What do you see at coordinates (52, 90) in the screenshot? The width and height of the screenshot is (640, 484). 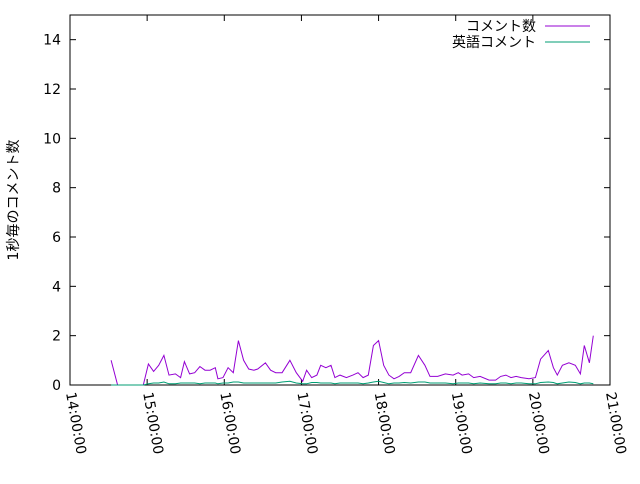 I see `y-tick-label: 12` at bounding box center [52, 90].